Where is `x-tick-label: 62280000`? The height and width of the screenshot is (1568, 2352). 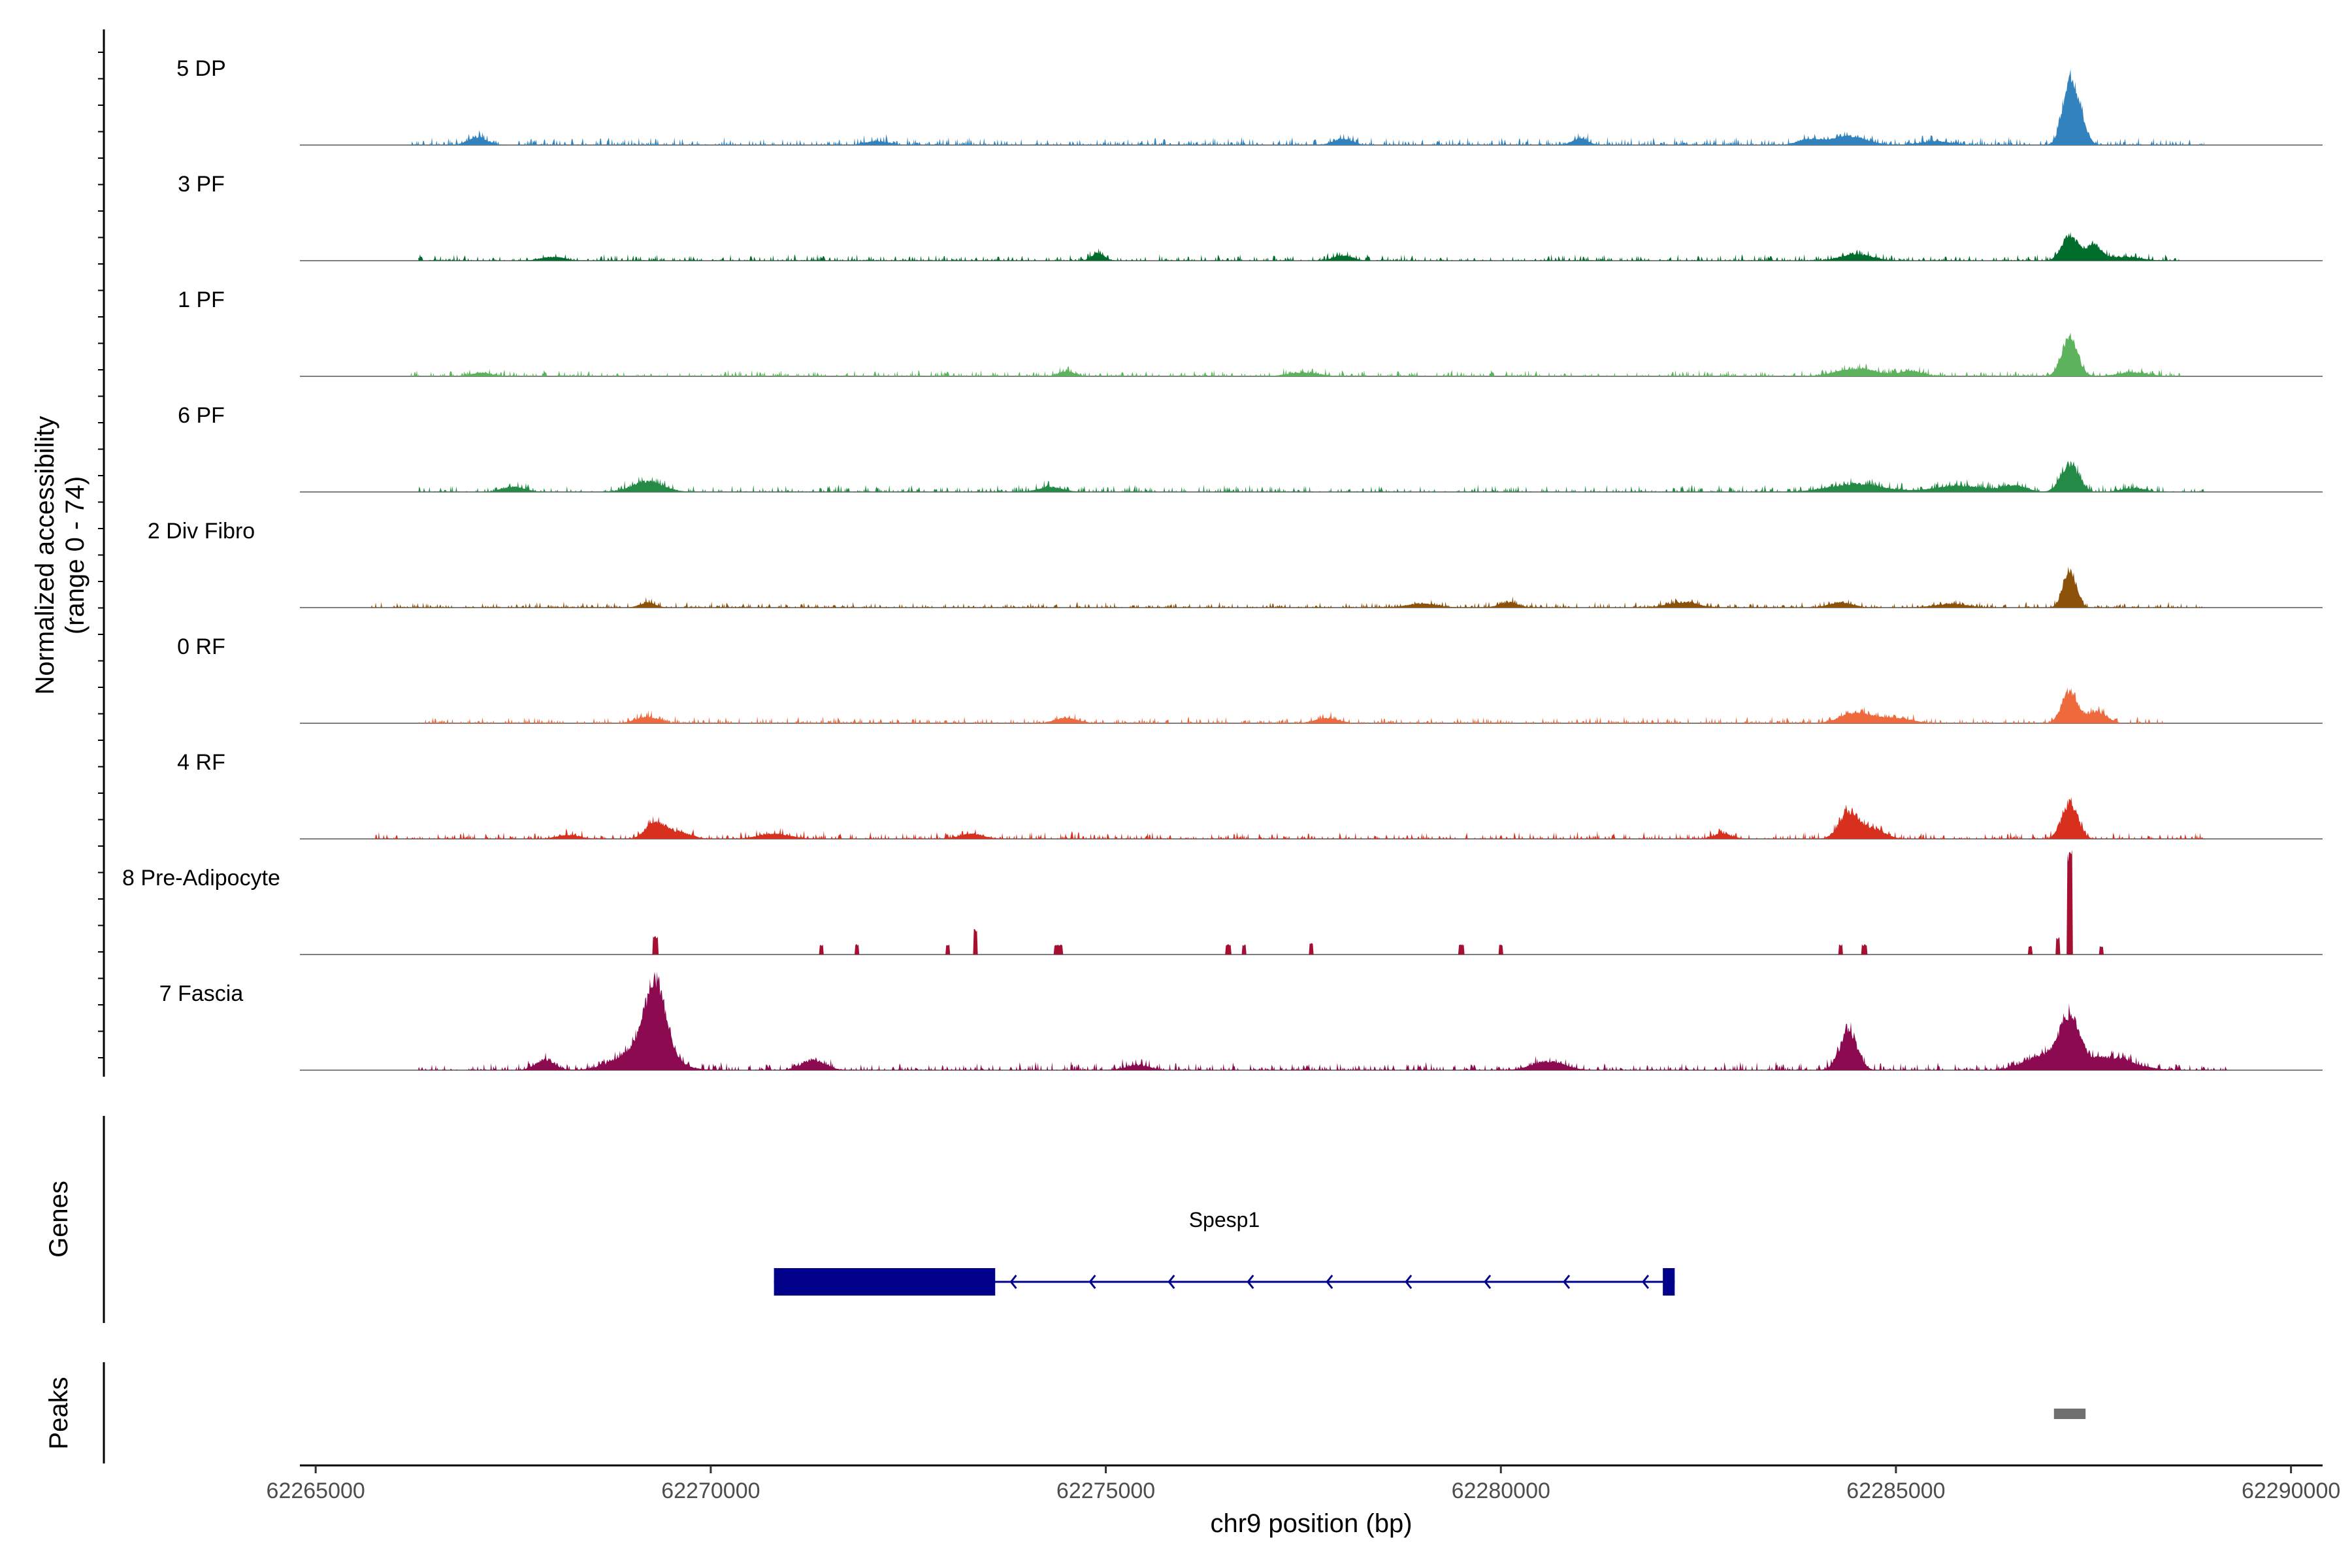 x-tick-label: 62280000 is located at coordinates (1501, 1490).